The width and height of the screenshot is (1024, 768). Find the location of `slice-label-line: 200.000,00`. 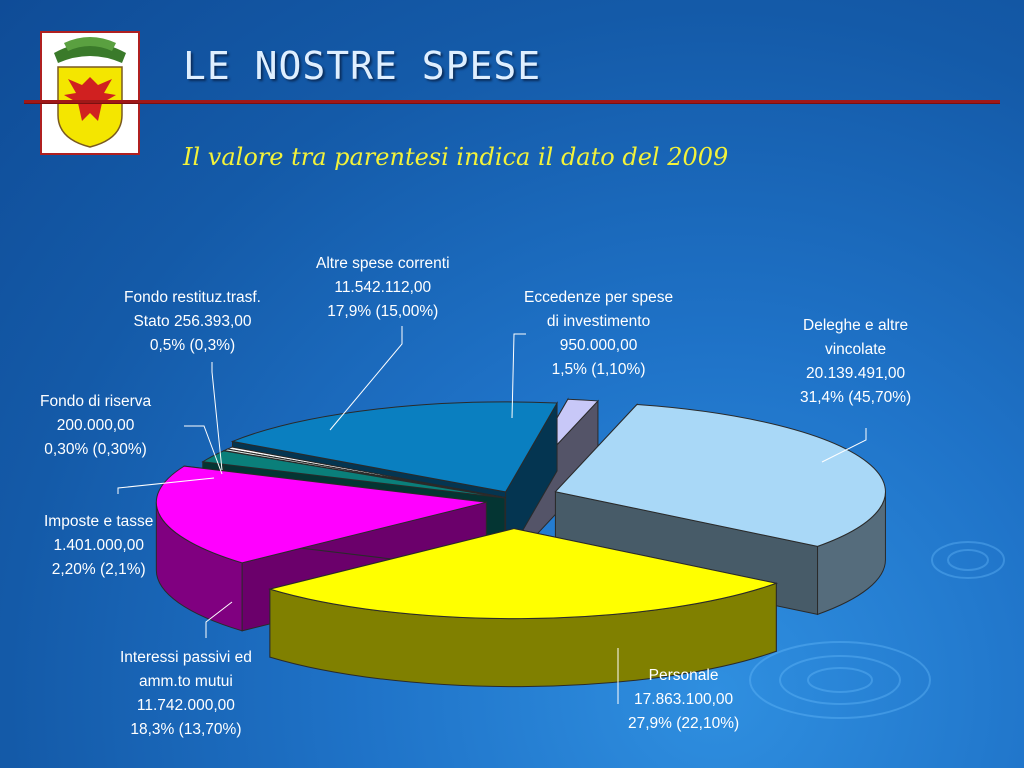

slice-label-line: 200.000,00 is located at coordinates (95, 425).